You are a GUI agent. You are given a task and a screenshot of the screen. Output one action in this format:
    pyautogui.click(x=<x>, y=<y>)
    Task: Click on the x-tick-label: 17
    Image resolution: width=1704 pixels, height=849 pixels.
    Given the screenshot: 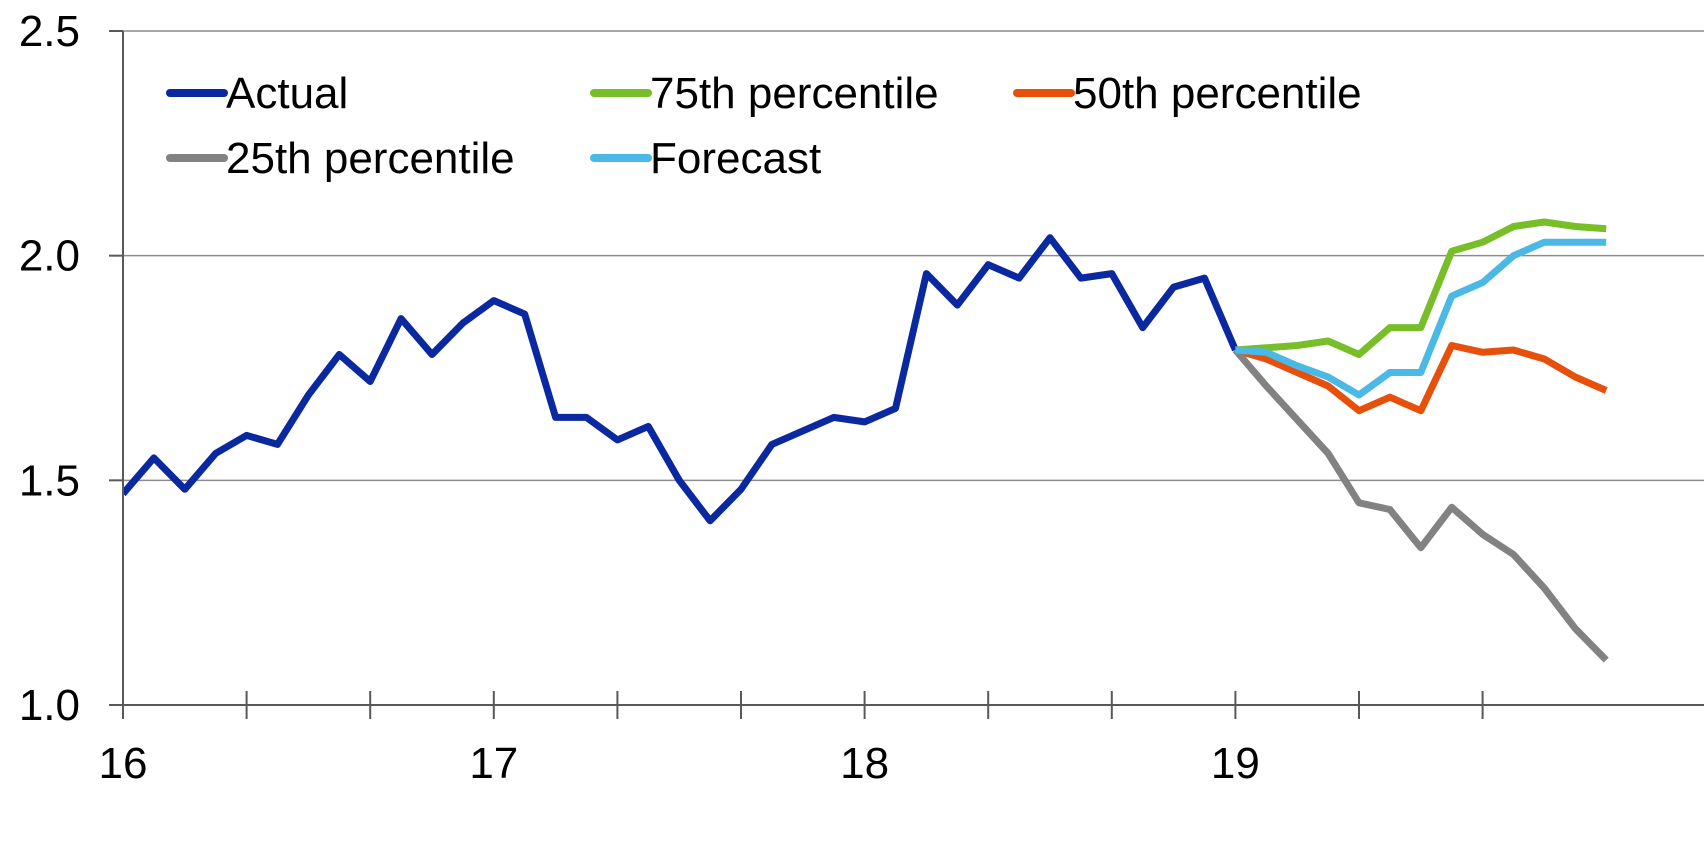 What is the action you would take?
    pyautogui.click(x=493, y=763)
    